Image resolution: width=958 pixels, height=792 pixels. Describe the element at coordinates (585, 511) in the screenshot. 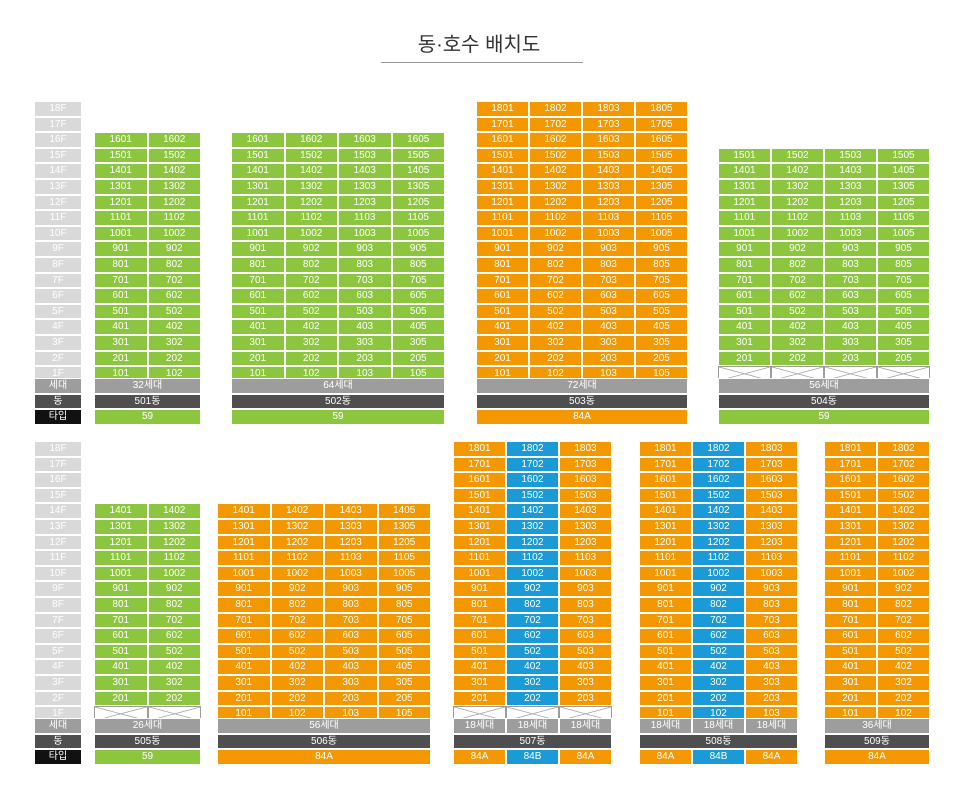

I see `unit-cell: 1403` at that location.